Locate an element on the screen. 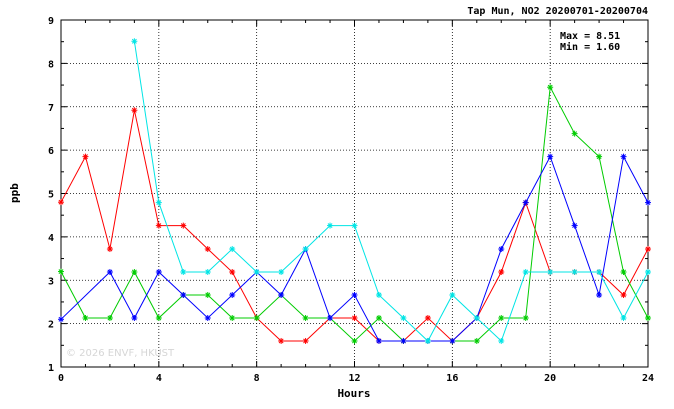 The image size is (674, 409). x-tick-label: 24 is located at coordinates (648, 378).